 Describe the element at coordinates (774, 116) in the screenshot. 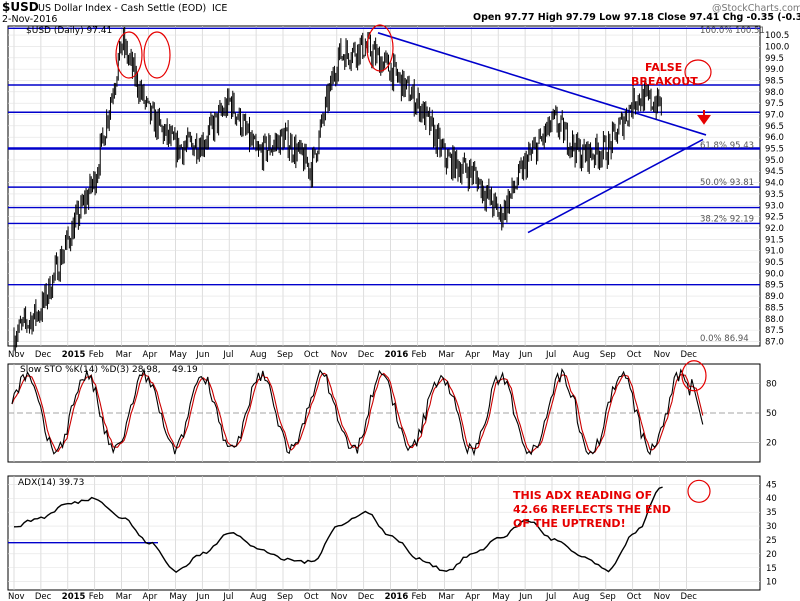

I see `y-tick-label: 97.0` at that location.